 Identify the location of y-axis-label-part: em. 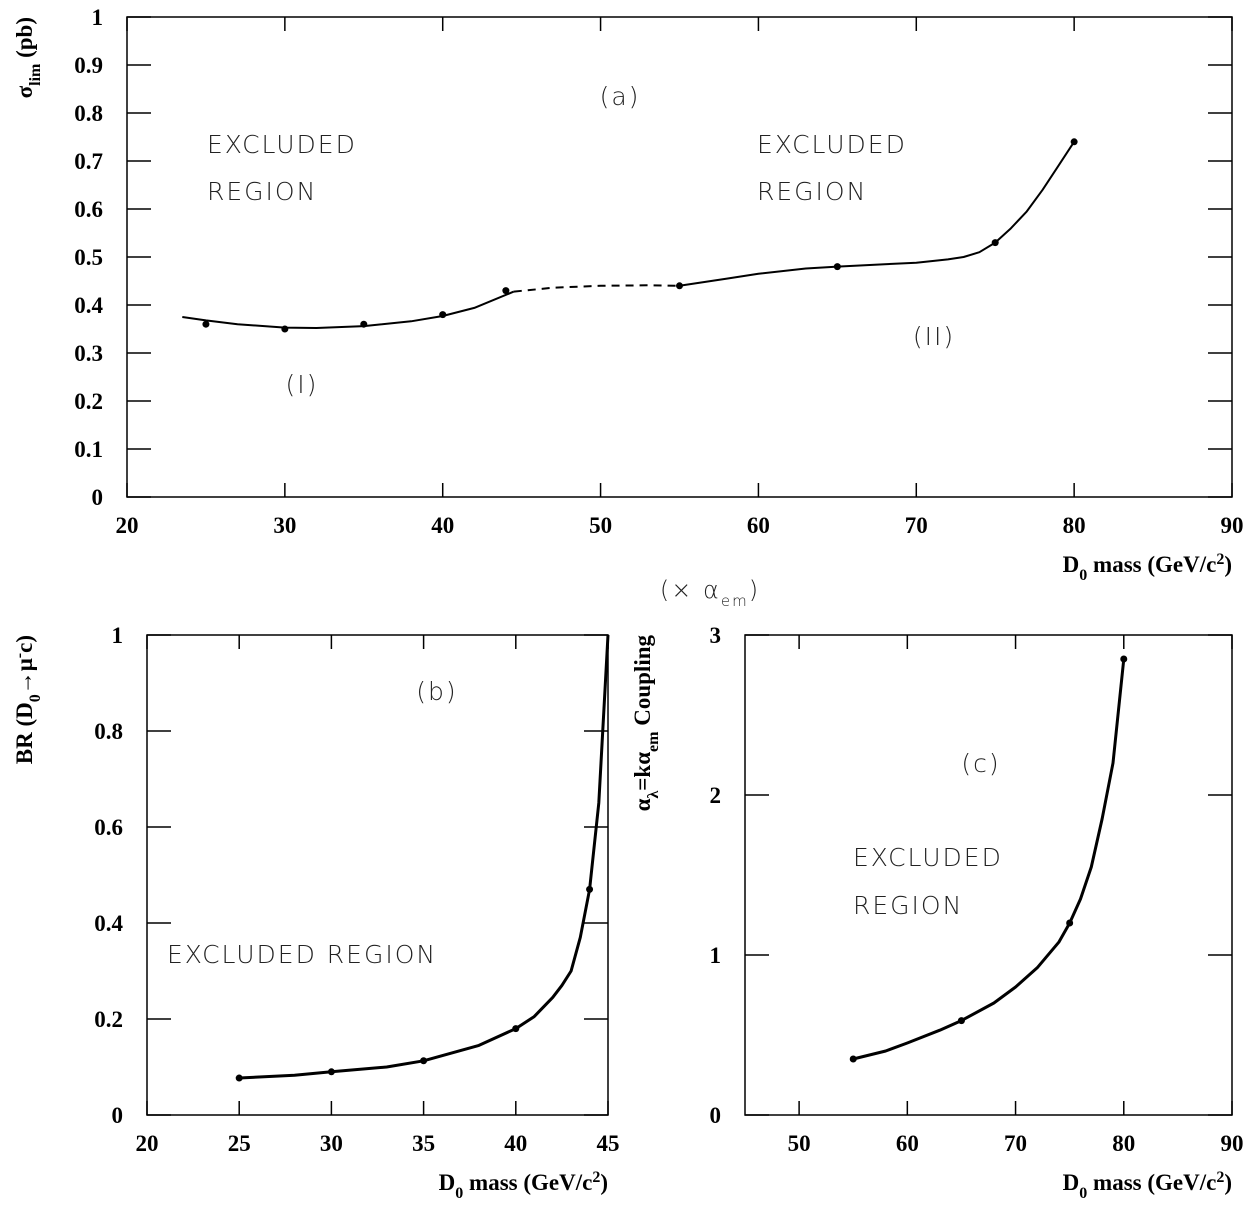
(653, 741).